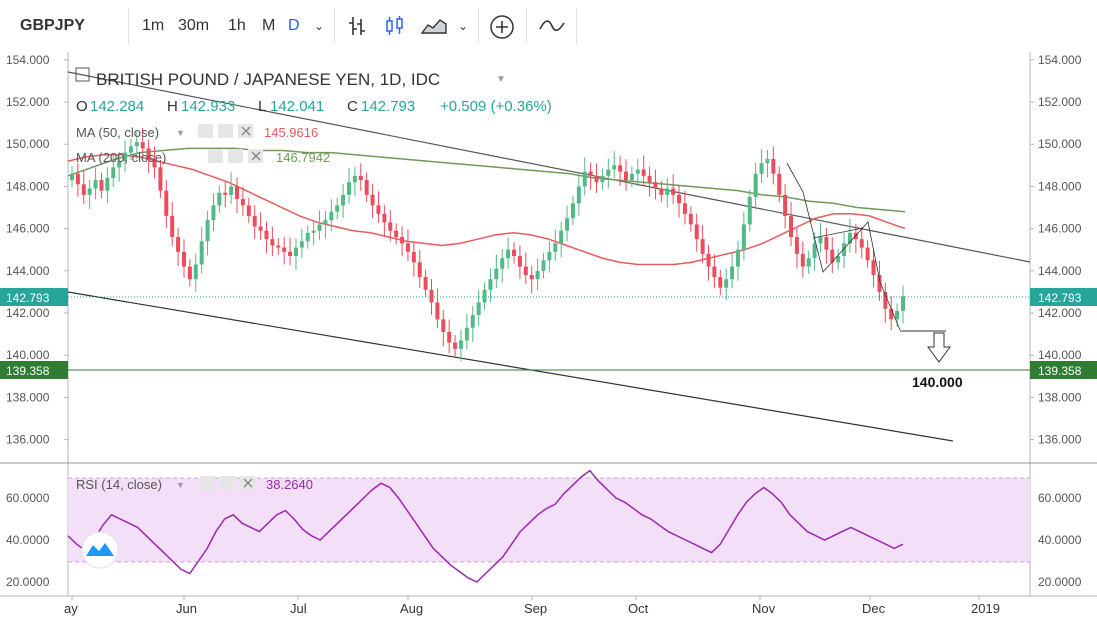 The image size is (1097, 625). Describe the element at coordinates (1060, 440) in the screenshot. I see `price-tick-label-right: 136.000` at that location.